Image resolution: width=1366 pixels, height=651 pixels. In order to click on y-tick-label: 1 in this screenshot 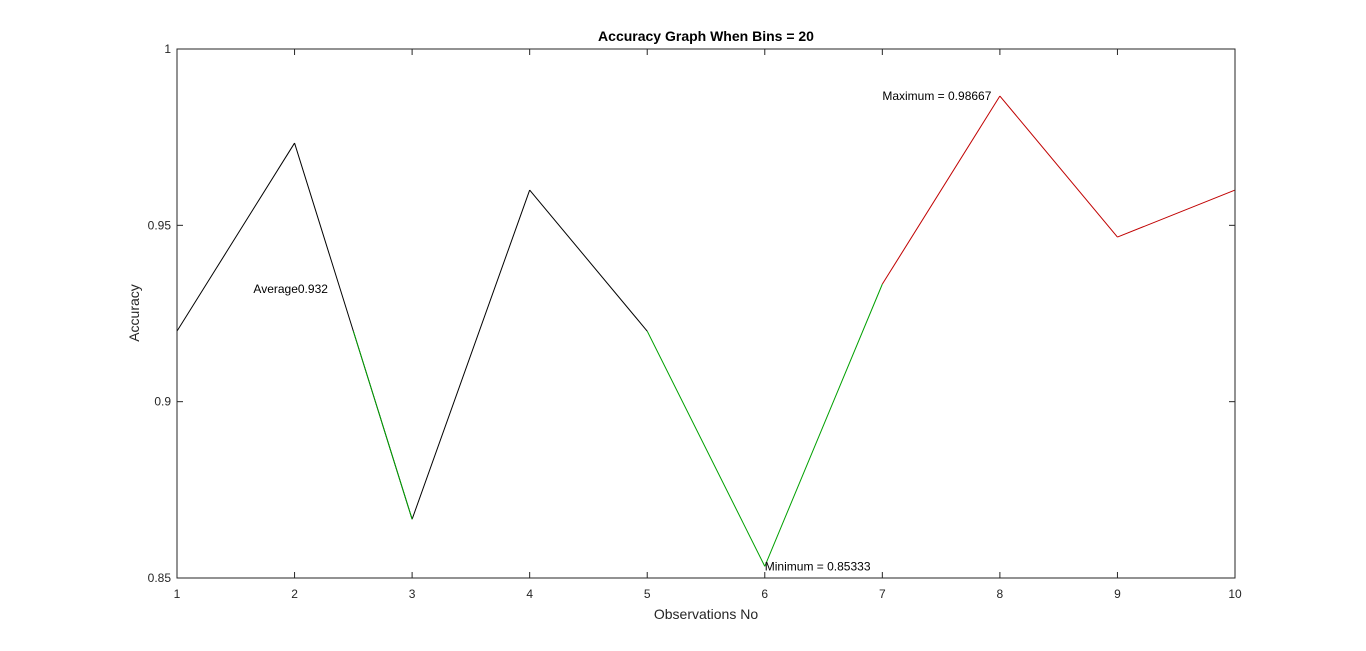, I will do `click(167, 49)`.